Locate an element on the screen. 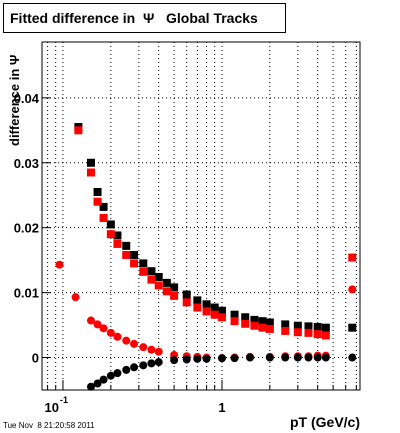 The height and width of the screenshot is (433, 400). y-tick-label: 0.01 is located at coordinates (26, 293).